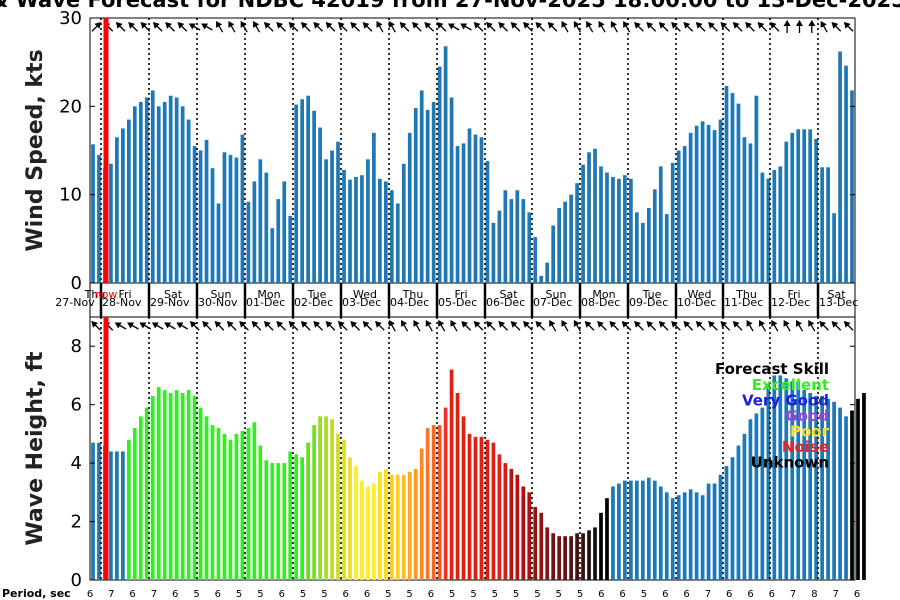  I want to click on wind-ylabel: Wind Speed, kts, so click(35, 150).